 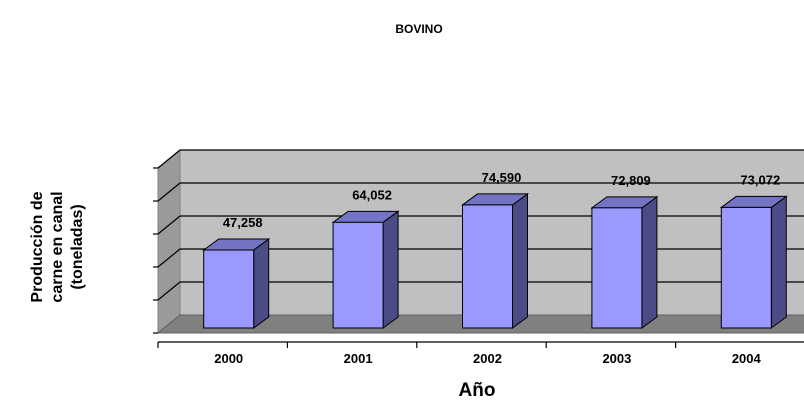 What do you see at coordinates (760, 179) in the screenshot?
I see `data-label-2004: 73,072` at bounding box center [760, 179].